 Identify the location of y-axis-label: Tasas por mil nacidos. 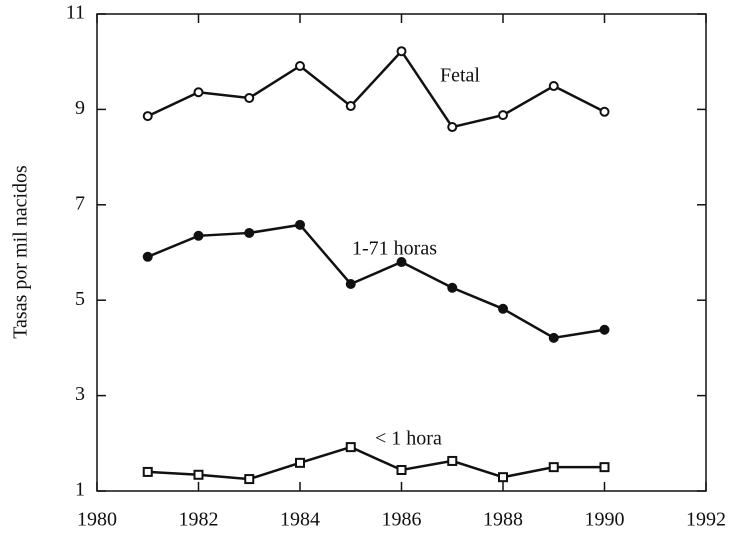
(21, 252).